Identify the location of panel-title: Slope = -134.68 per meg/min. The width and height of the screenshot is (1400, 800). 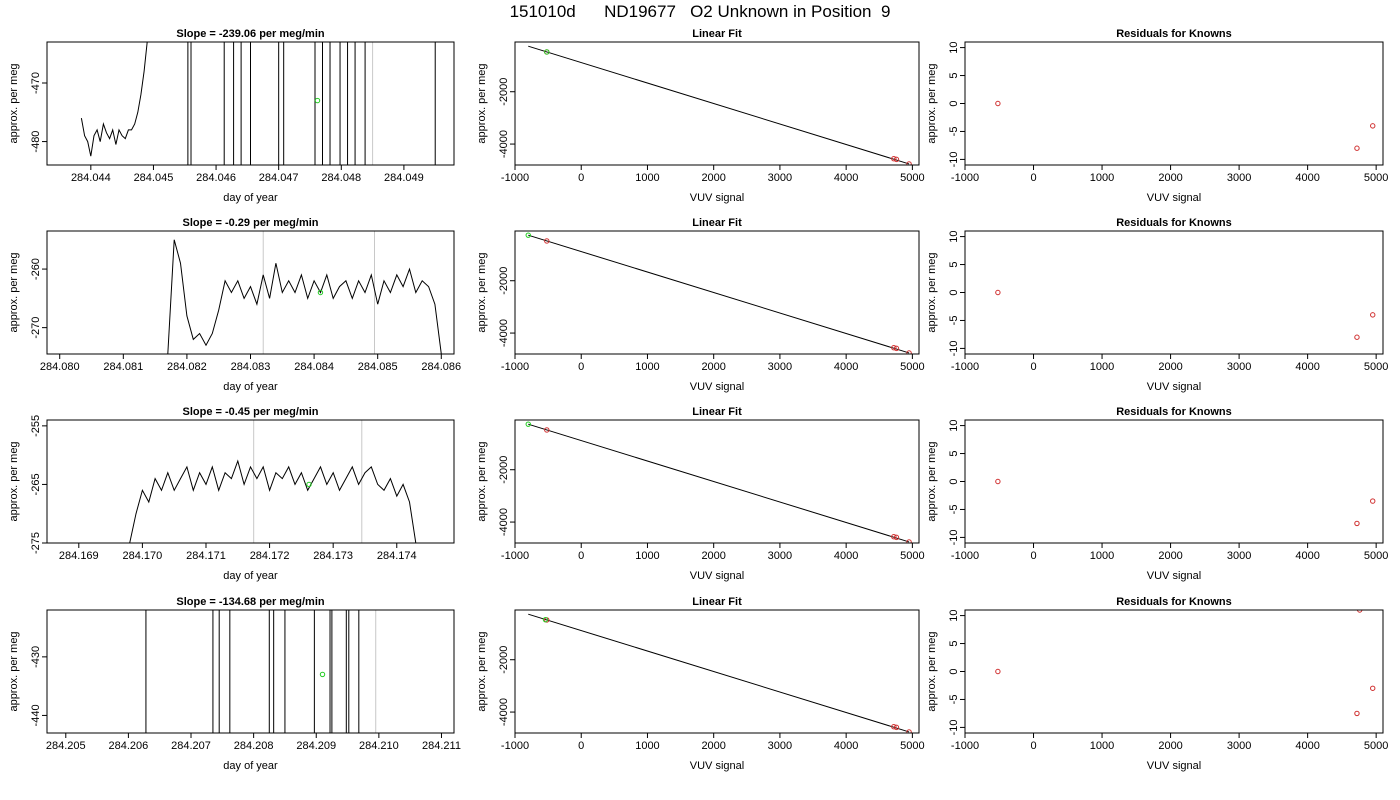
(250, 602).